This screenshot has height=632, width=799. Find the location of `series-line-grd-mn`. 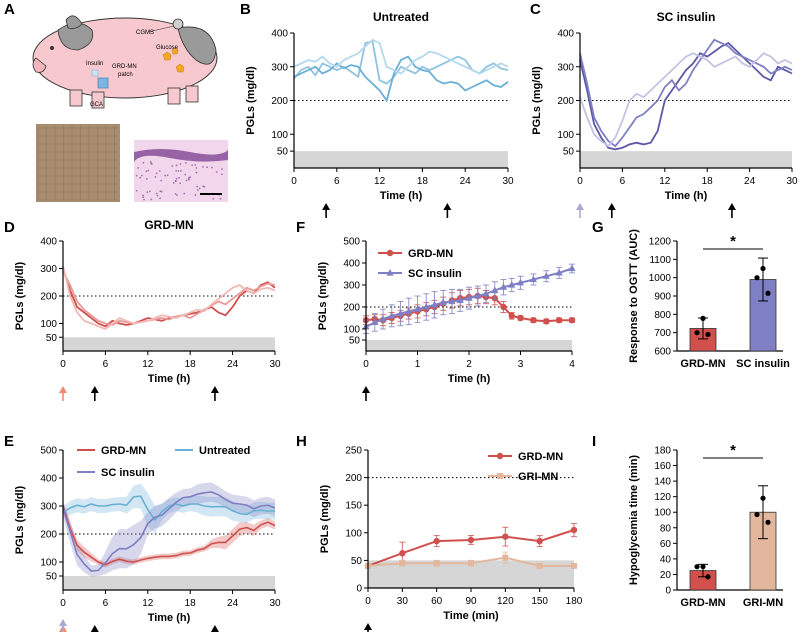

series-line-grd-mn is located at coordinates (169, 535).